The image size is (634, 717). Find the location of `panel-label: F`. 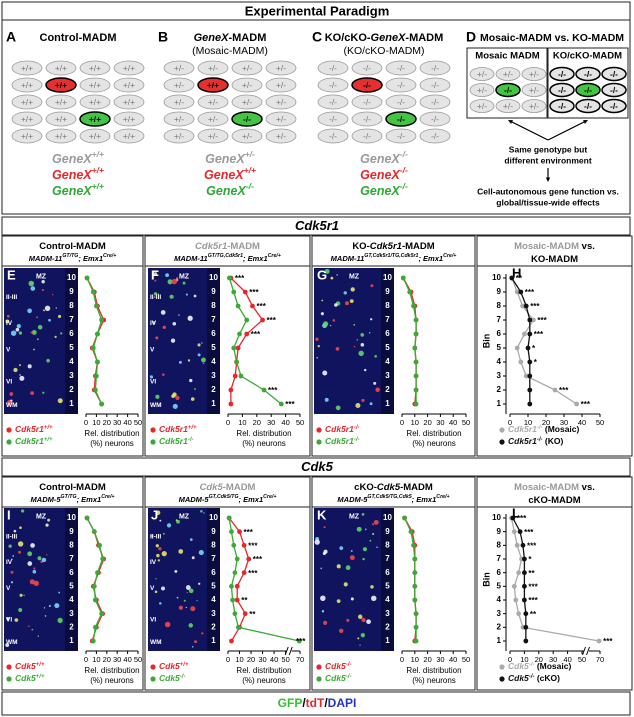

panel-label: F is located at coordinates (155, 274).